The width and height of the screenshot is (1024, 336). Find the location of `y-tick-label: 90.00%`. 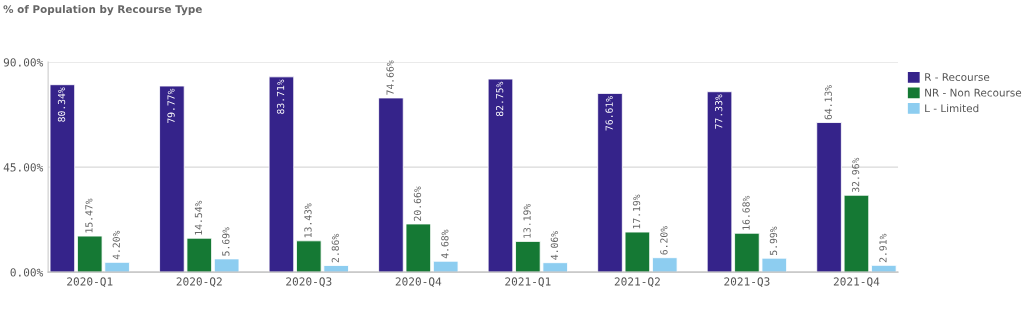

y-tick-label: 90.00% is located at coordinates (23, 62).